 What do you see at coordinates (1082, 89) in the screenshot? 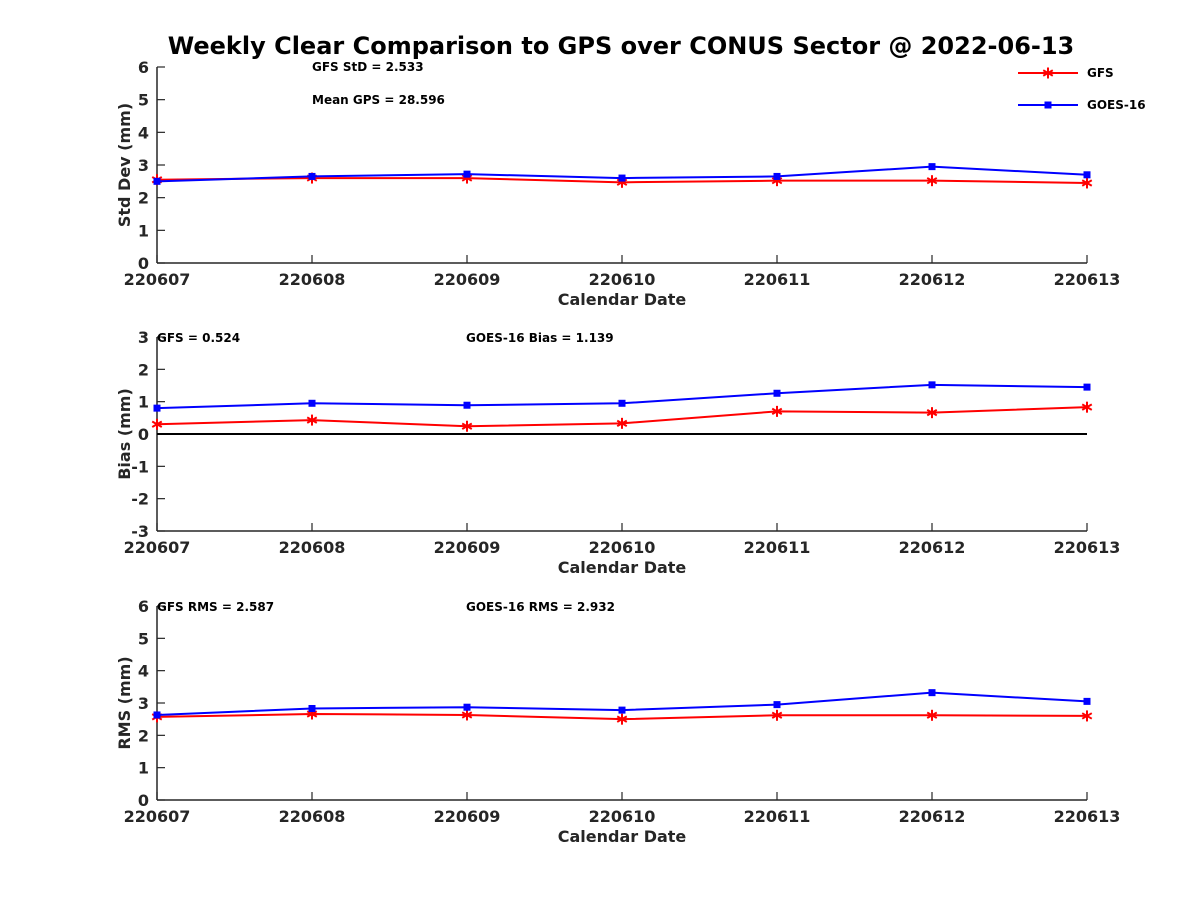
I see `legend: GFS GOES-16` at bounding box center [1082, 89].